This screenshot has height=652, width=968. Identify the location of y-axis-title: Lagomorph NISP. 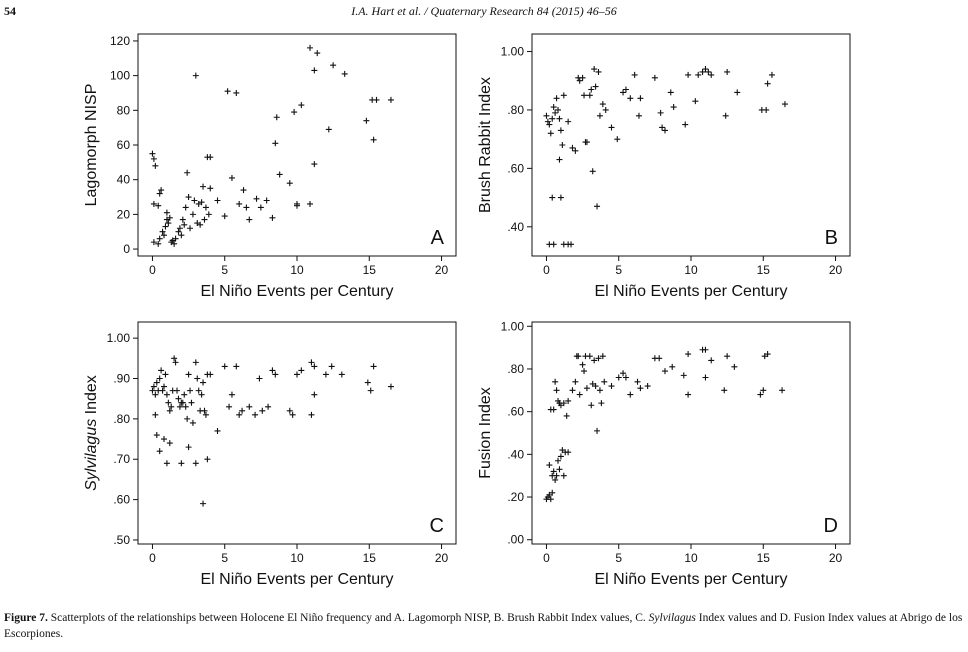
(91, 145).